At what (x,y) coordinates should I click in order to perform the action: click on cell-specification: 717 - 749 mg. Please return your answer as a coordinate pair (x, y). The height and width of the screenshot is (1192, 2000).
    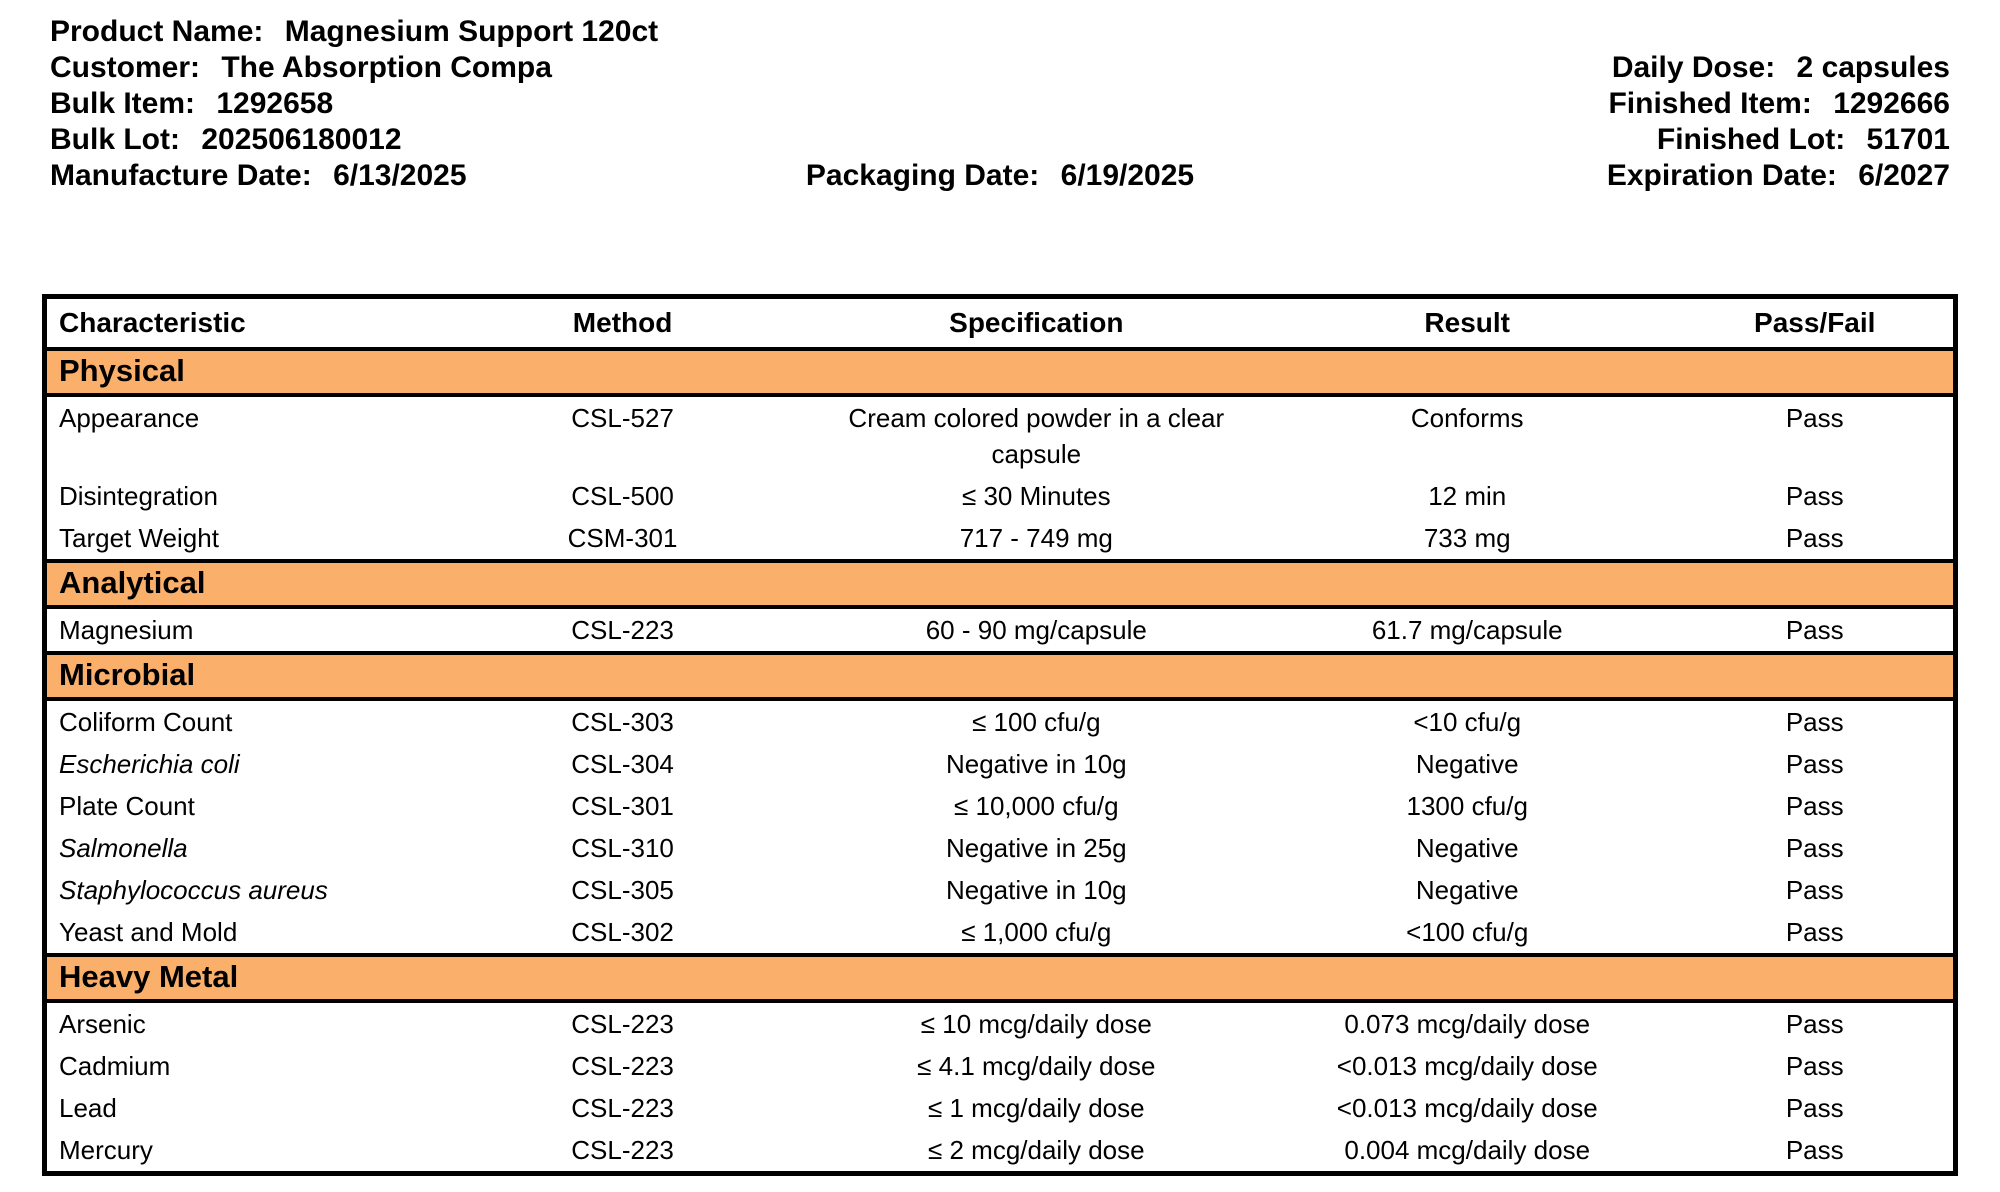
    Looking at the image, I should click on (1036, 538).